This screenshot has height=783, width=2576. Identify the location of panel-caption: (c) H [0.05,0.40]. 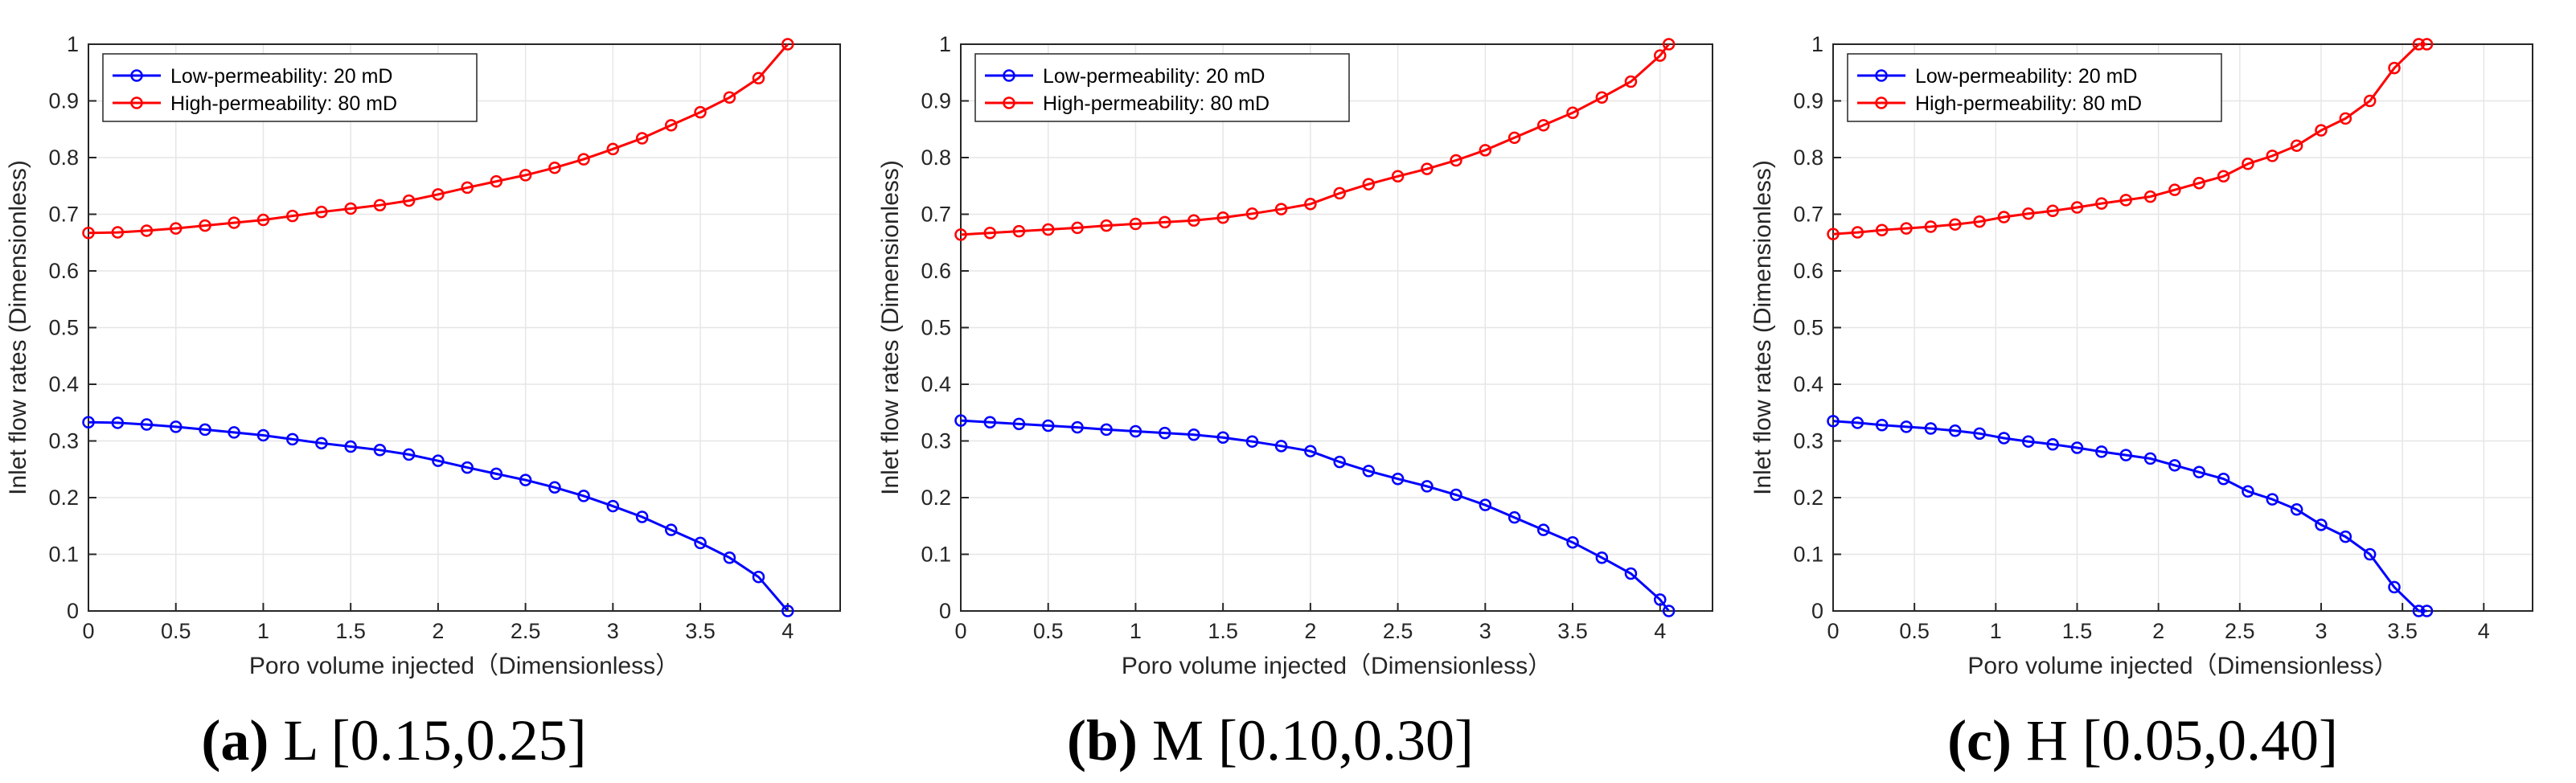
(2142, 740).